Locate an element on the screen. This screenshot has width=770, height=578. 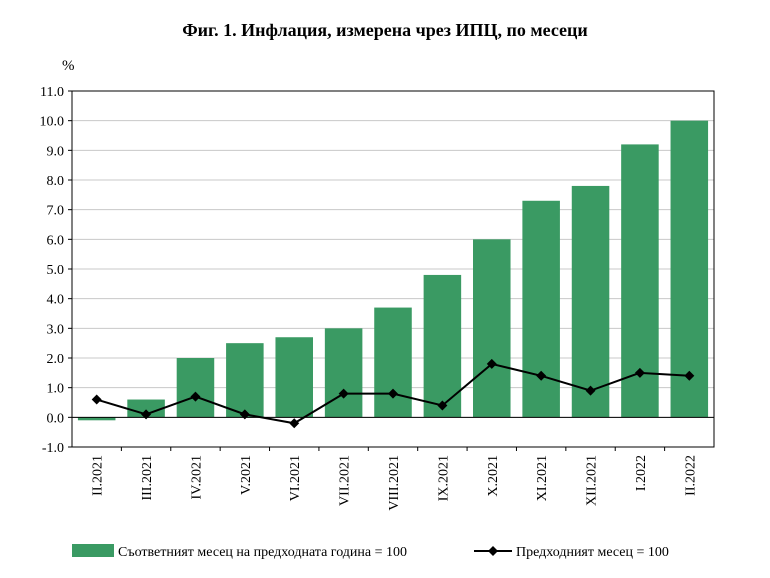
y-tick-label: 2.0 is located at coordinates (56, 359).